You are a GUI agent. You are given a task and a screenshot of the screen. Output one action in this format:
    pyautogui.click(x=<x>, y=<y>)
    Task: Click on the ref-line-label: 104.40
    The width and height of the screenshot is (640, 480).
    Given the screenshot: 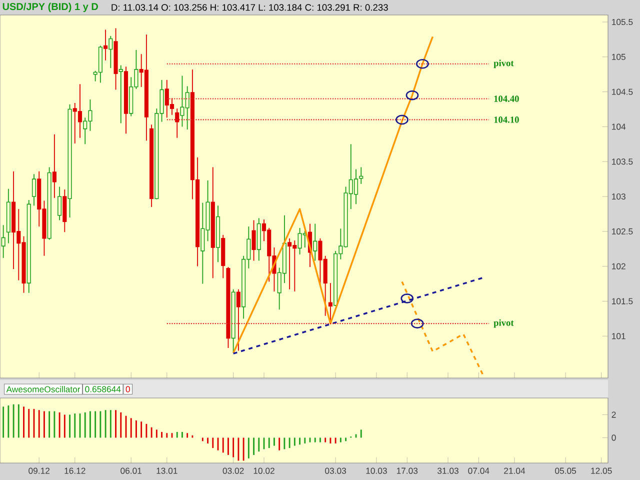 What is the action you would take?
    pyautogui.click(x=506, y=99)
    